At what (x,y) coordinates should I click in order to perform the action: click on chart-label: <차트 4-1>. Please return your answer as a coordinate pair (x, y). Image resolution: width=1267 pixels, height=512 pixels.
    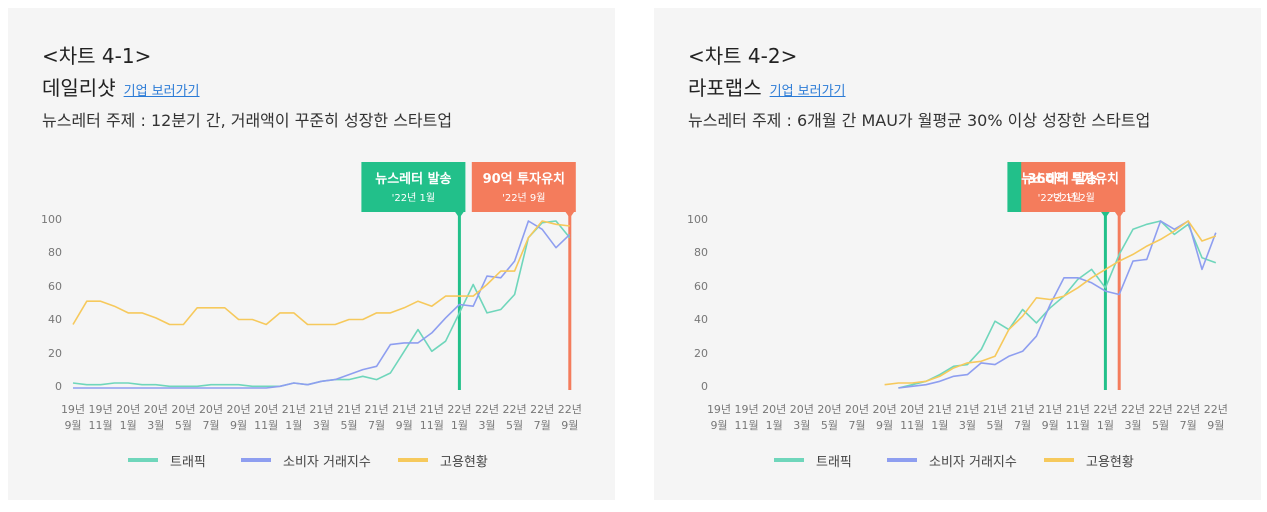
    Looking at the image, I should click on (97, 56).